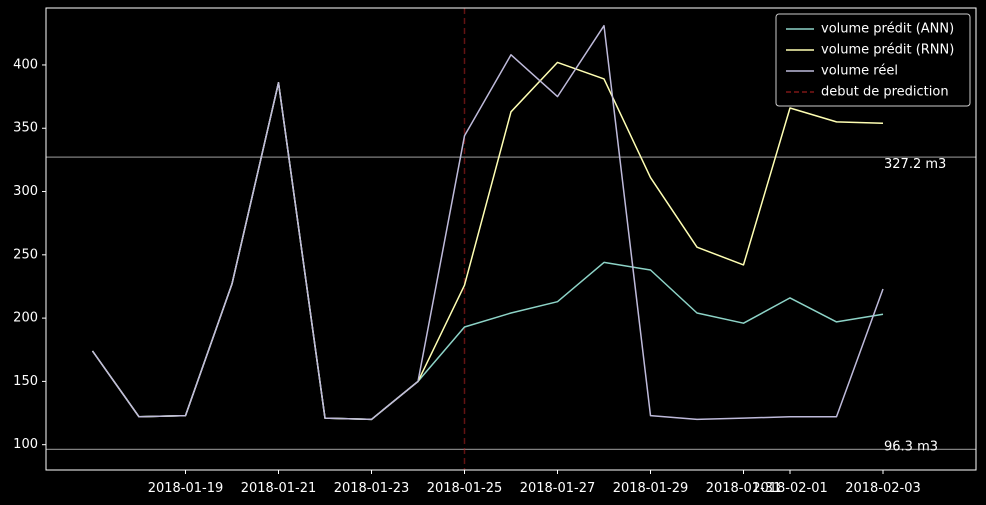 The height and width of the screenshot is (505, 986). I want to click on x-tick-label-3: 2018-01-25, so click(465, 488).